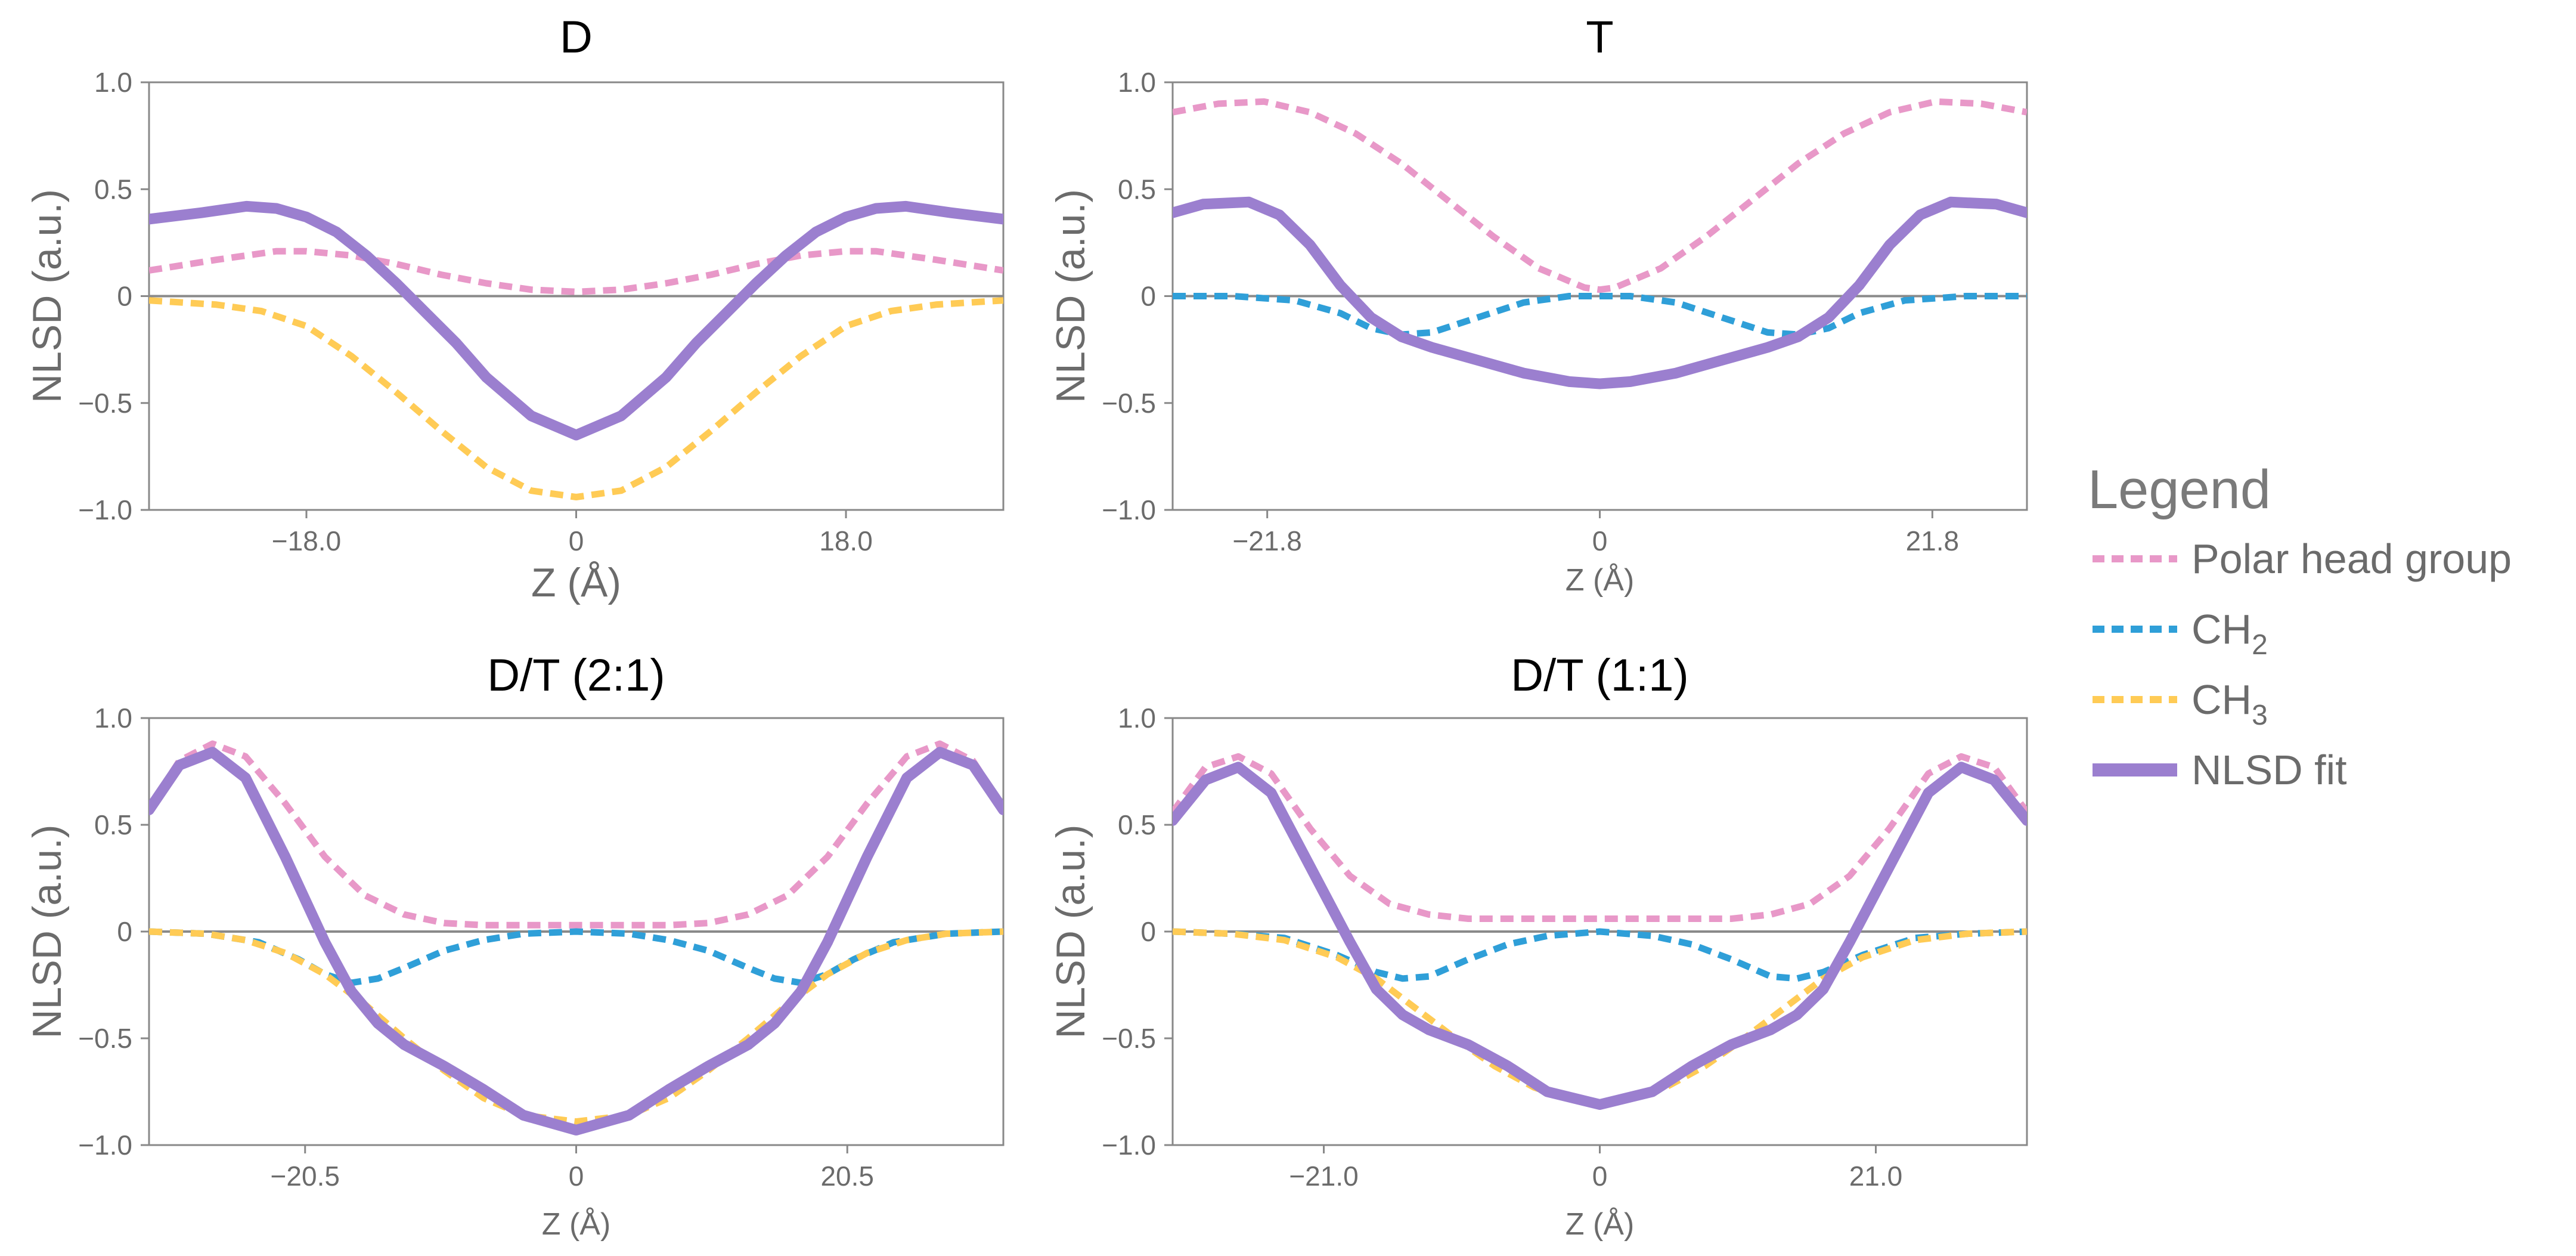  Describe the element at coordinates (2351, 559) in the screenshot. I see `legend-label: Polar head group` at that location.